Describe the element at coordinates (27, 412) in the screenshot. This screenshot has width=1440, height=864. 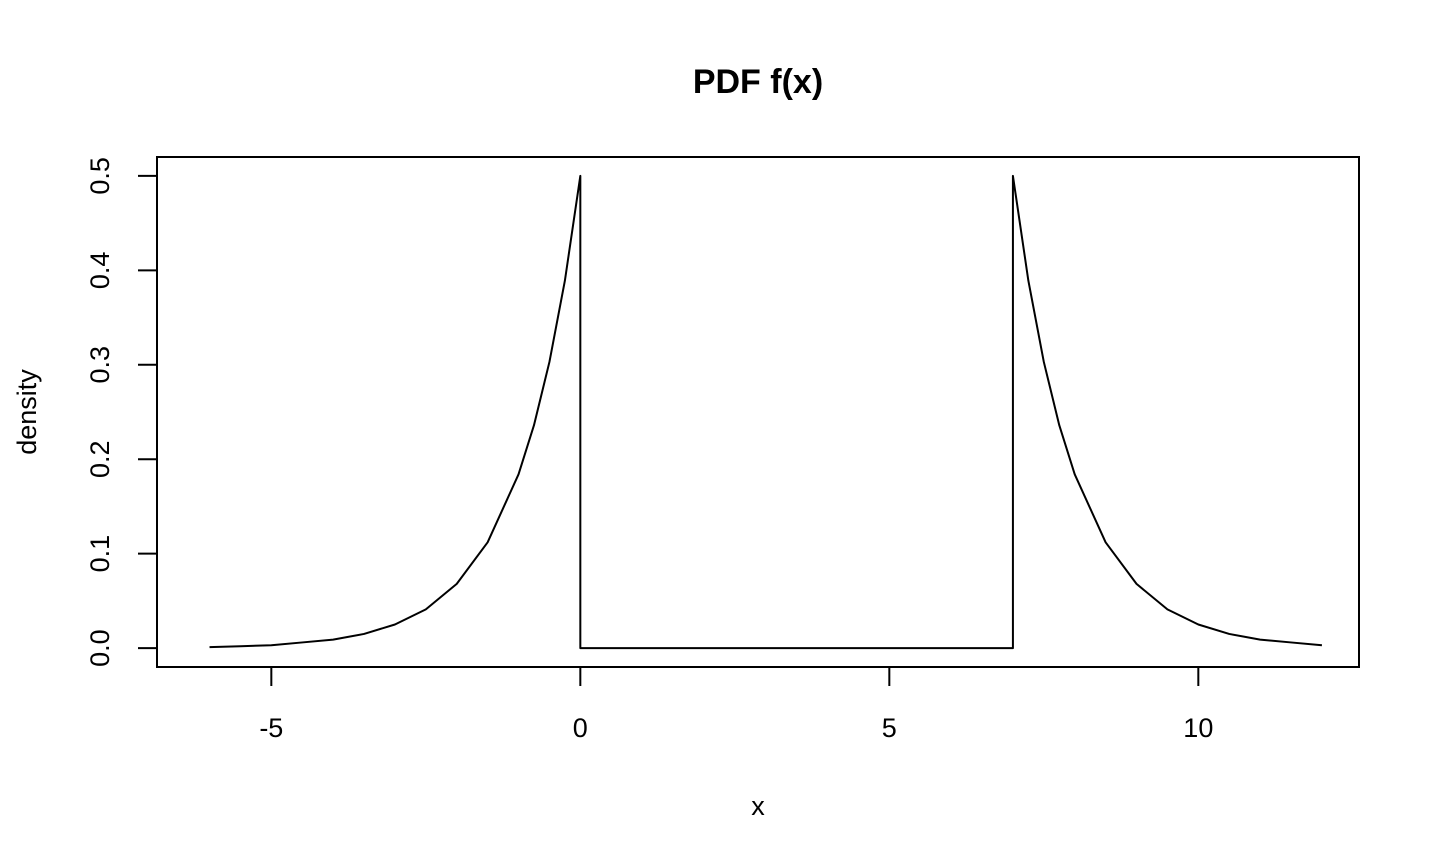
I see `y-axis-label: density` at that location.